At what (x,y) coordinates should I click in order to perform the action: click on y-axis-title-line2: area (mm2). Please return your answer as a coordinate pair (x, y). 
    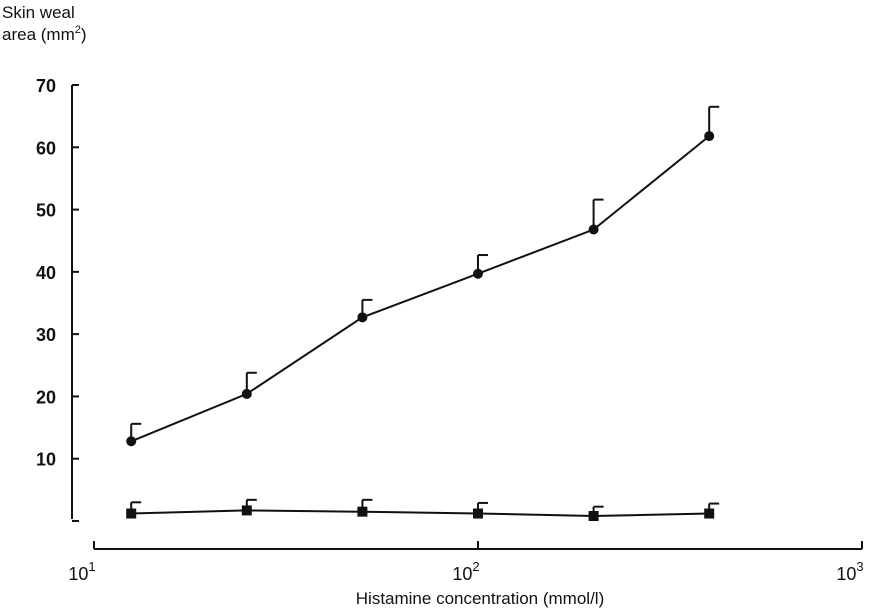
    Looking at the image, I should click on (44, 34).